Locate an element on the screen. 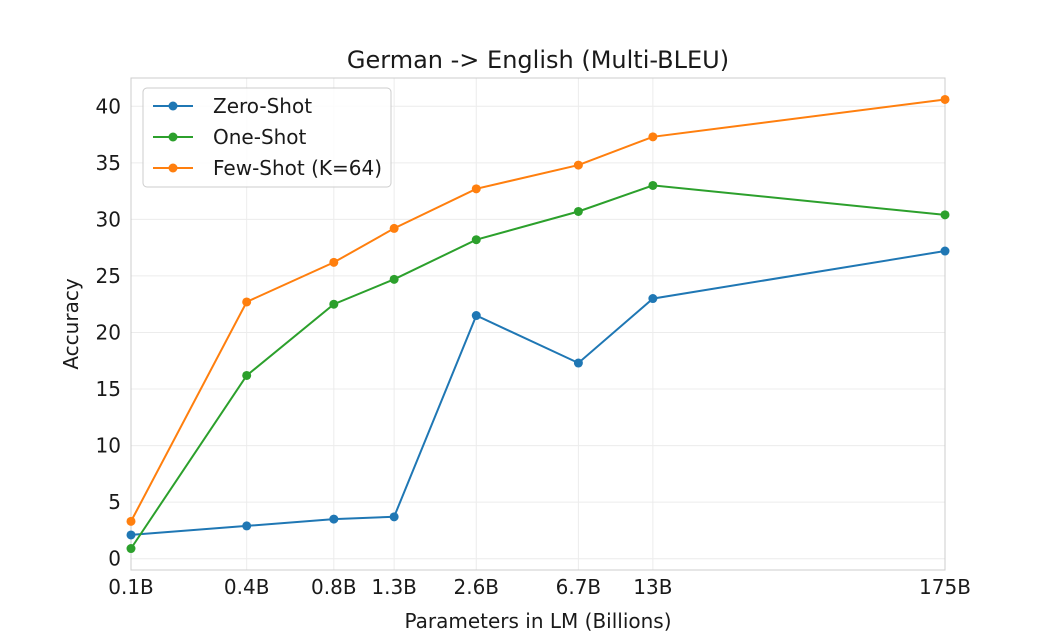  y-tick-label: 35 is located at coordinates (108, 163).